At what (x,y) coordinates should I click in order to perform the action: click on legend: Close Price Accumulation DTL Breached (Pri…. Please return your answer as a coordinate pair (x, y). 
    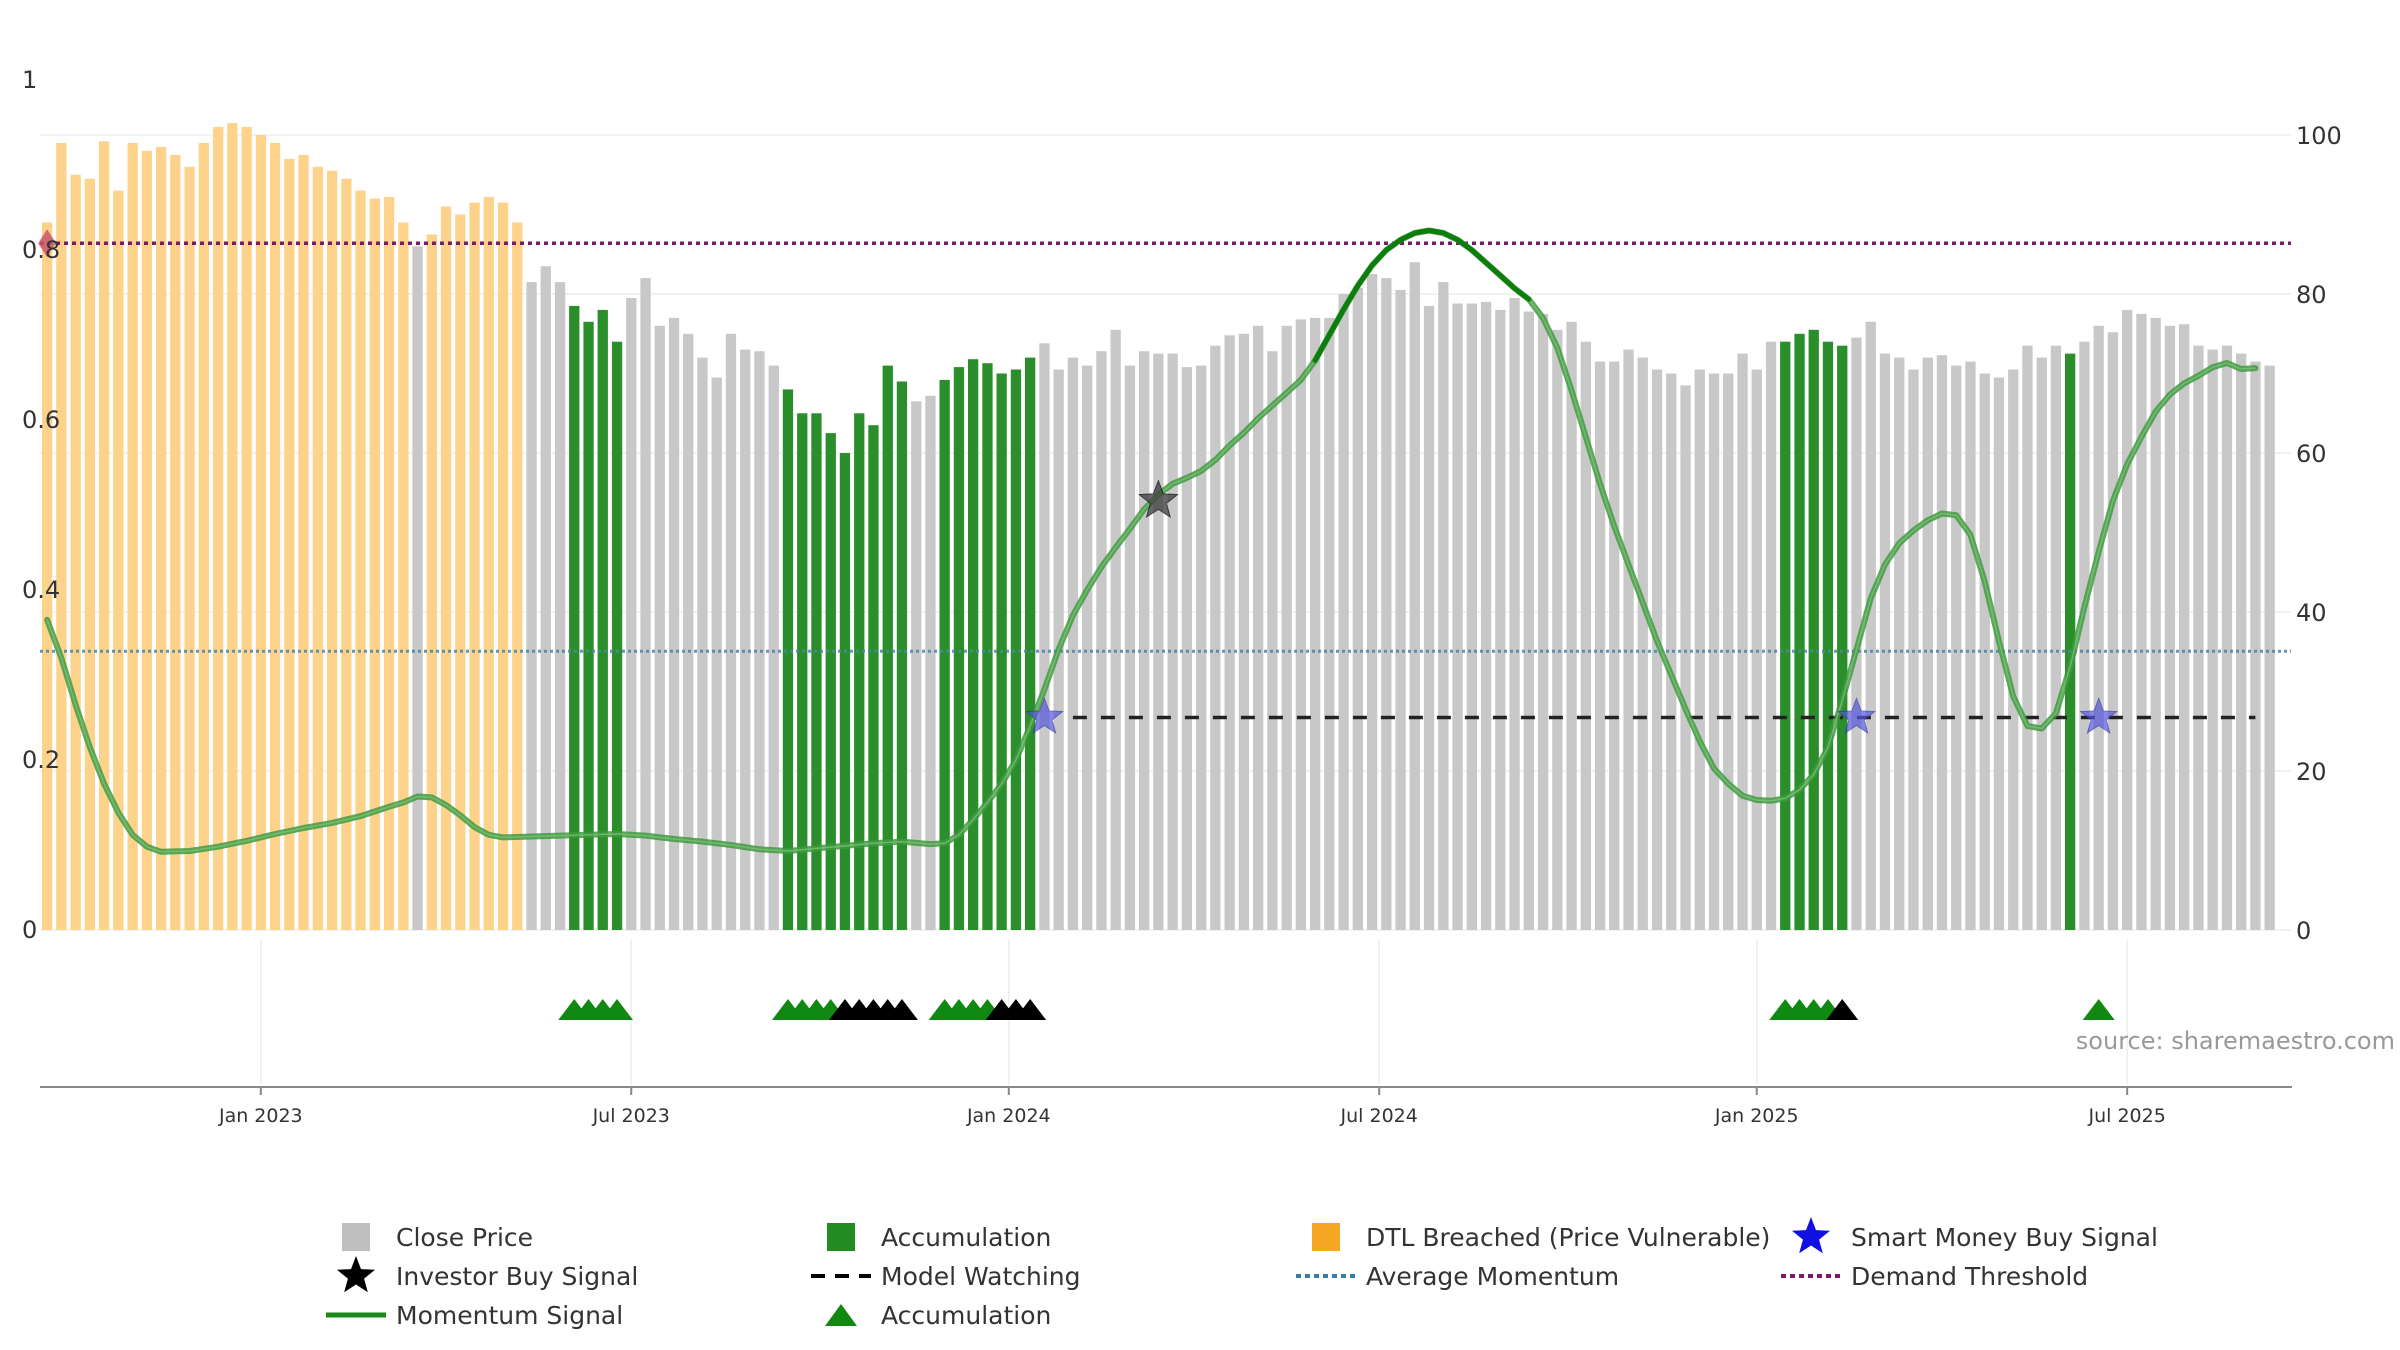
    Looking at the image, I should click on (1242, 1273).